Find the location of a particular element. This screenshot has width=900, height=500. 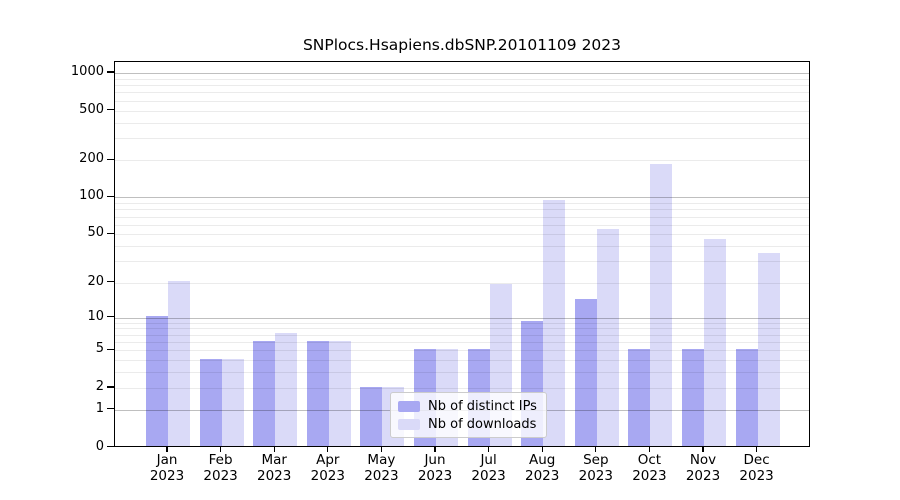

x-tick-label: Feb 2023 is located at coordinates (221, 468).